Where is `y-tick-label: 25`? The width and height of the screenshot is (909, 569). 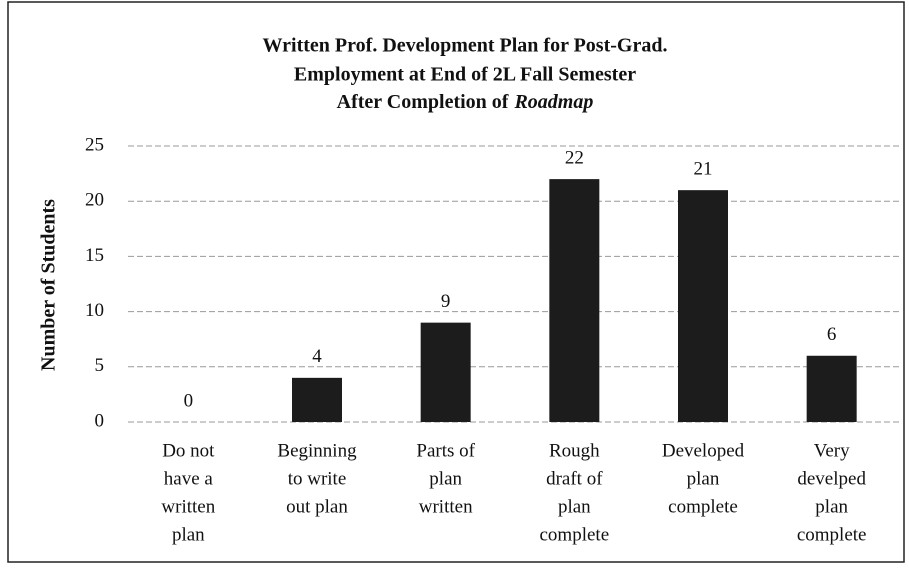 y-tick-label: 25 is located at coordinates (94, 144).